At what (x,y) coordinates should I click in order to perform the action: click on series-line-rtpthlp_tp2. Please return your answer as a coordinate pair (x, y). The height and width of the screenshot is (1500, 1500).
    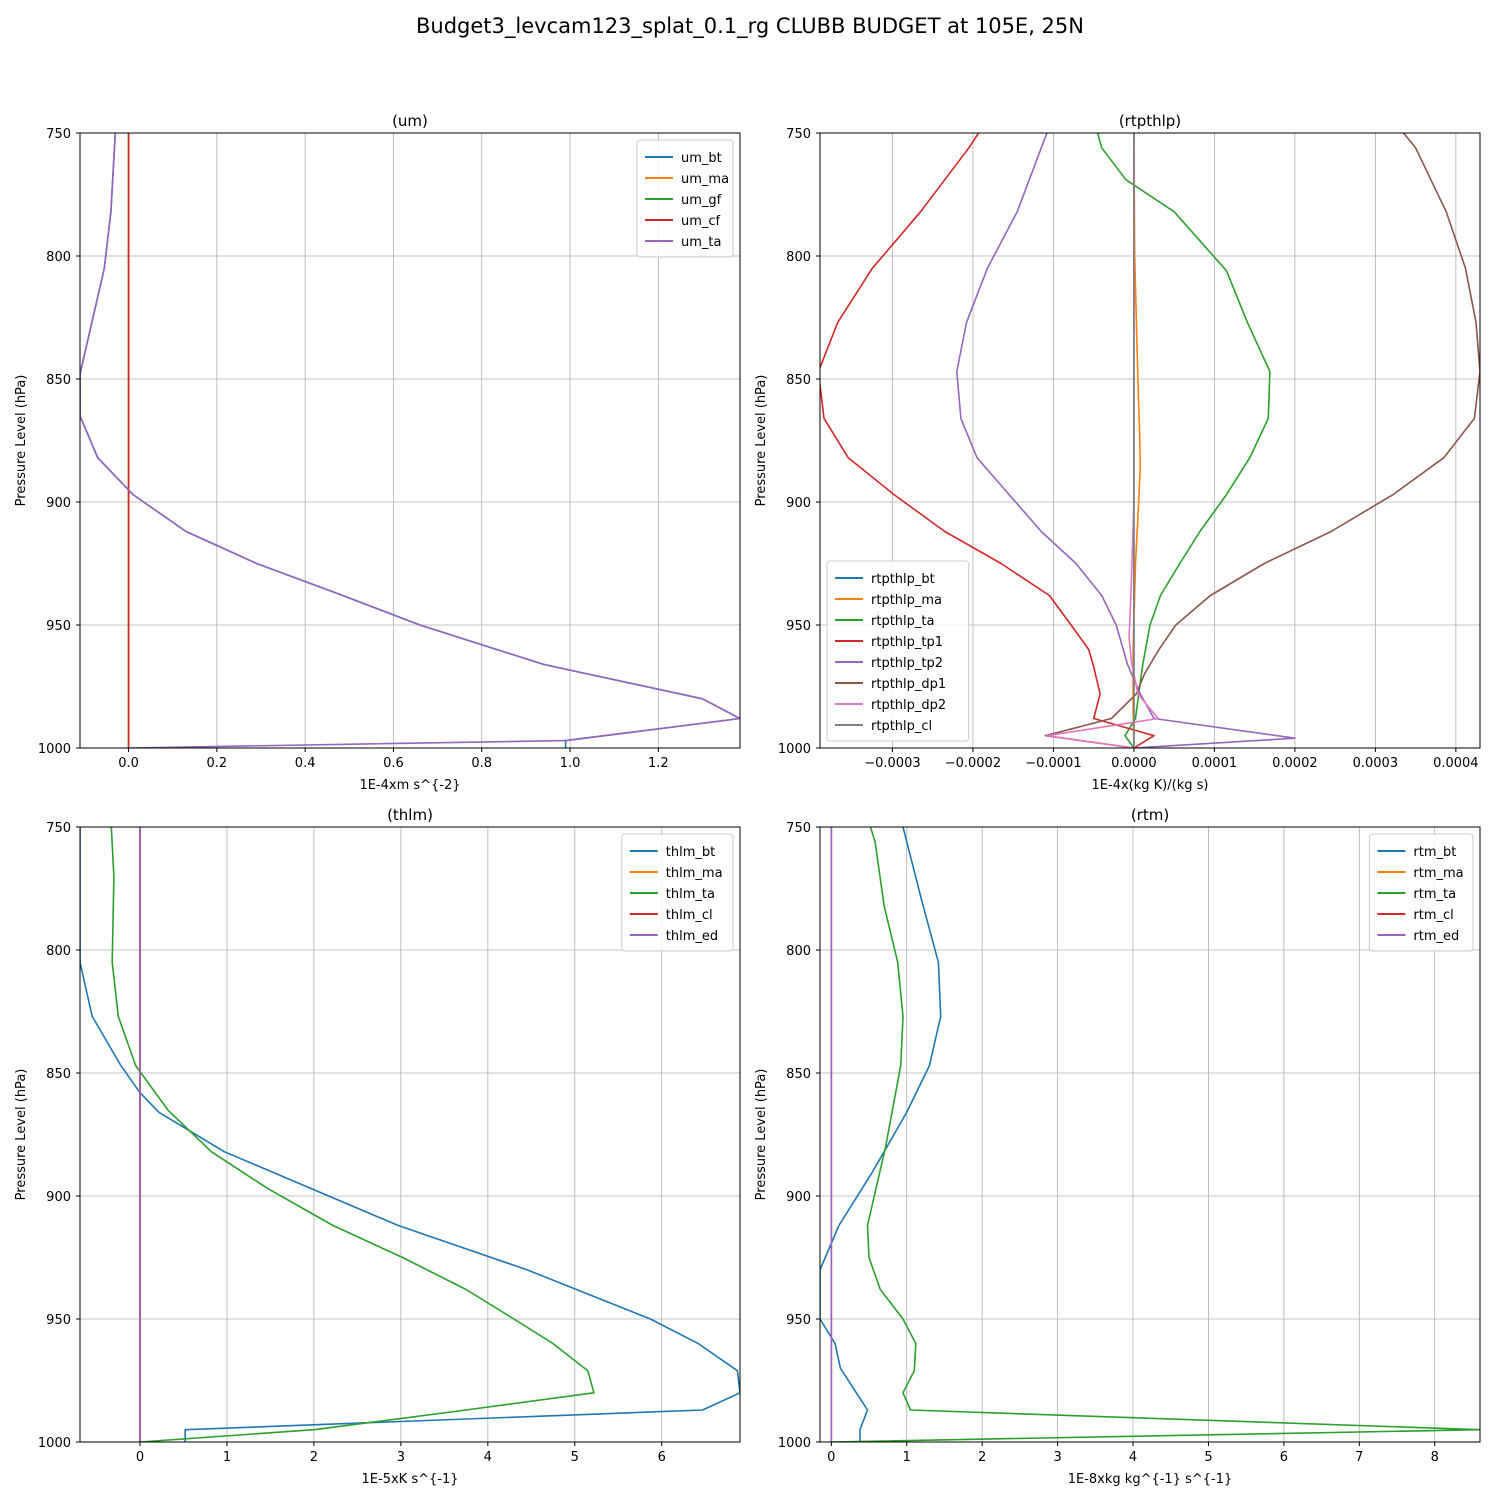
    Looking at the image, I should click on (1125, 440).